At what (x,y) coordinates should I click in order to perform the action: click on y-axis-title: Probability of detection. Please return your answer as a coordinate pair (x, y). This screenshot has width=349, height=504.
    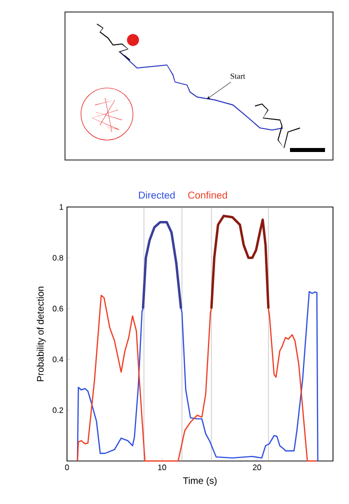
    Looking at the image, I should click on (41, 334).